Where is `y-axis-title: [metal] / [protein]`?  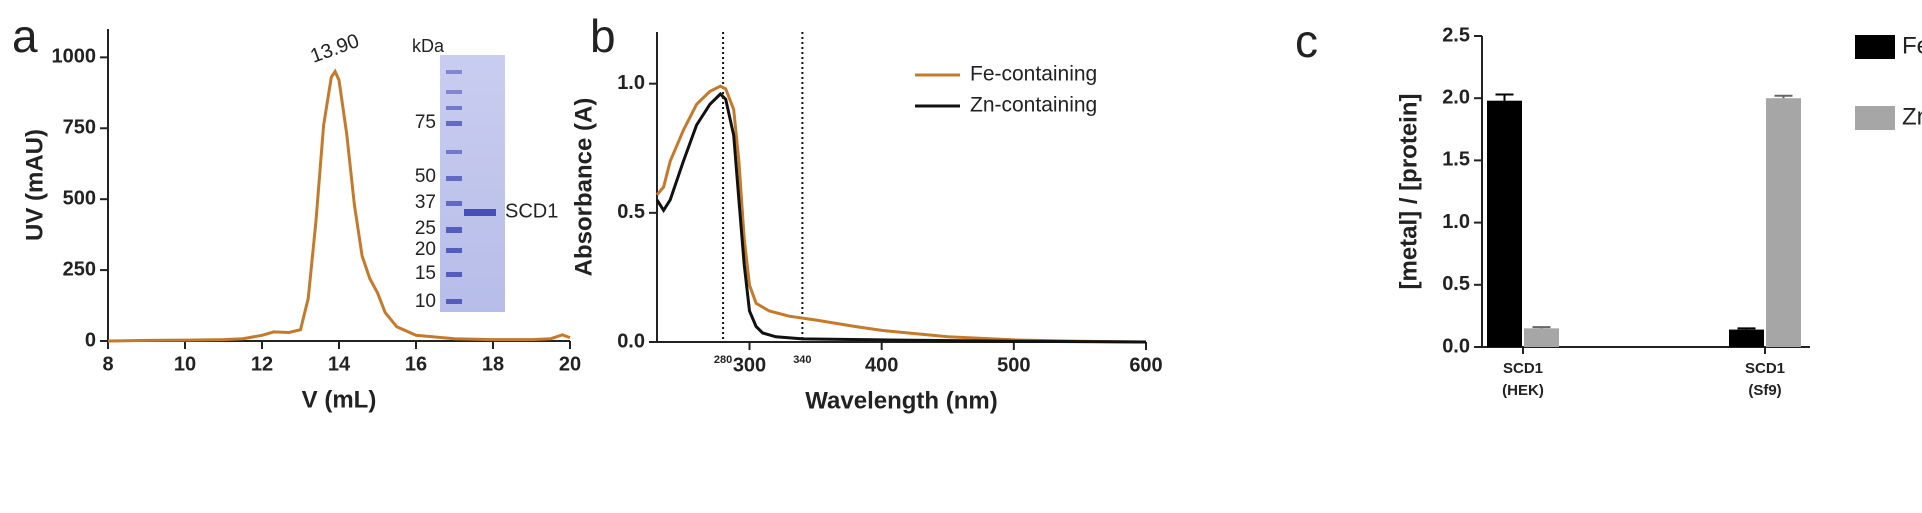
y-axis-title: [metal] / [protein] is located at coordinates (1408, 192).